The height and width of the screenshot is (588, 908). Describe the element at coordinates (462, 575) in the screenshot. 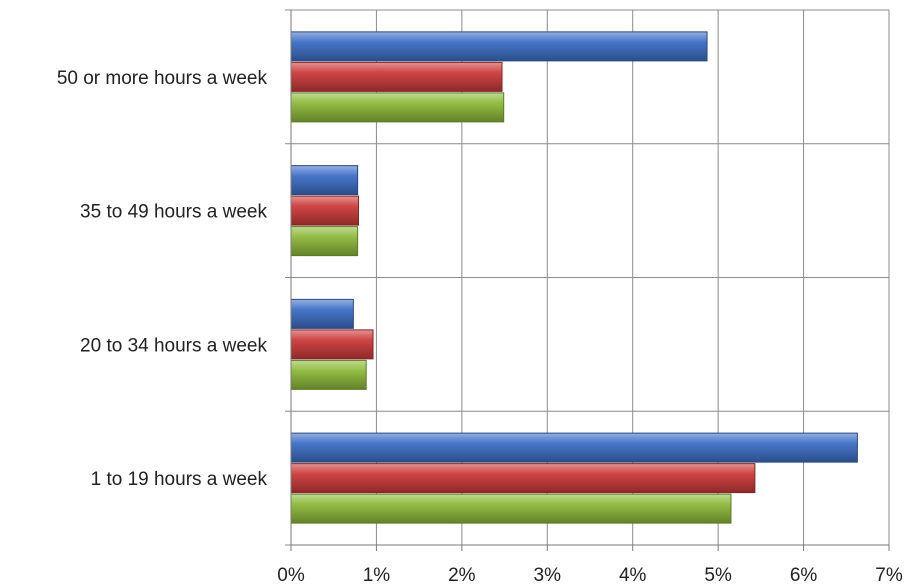

I see `x-tick-label: 2%` at that location.